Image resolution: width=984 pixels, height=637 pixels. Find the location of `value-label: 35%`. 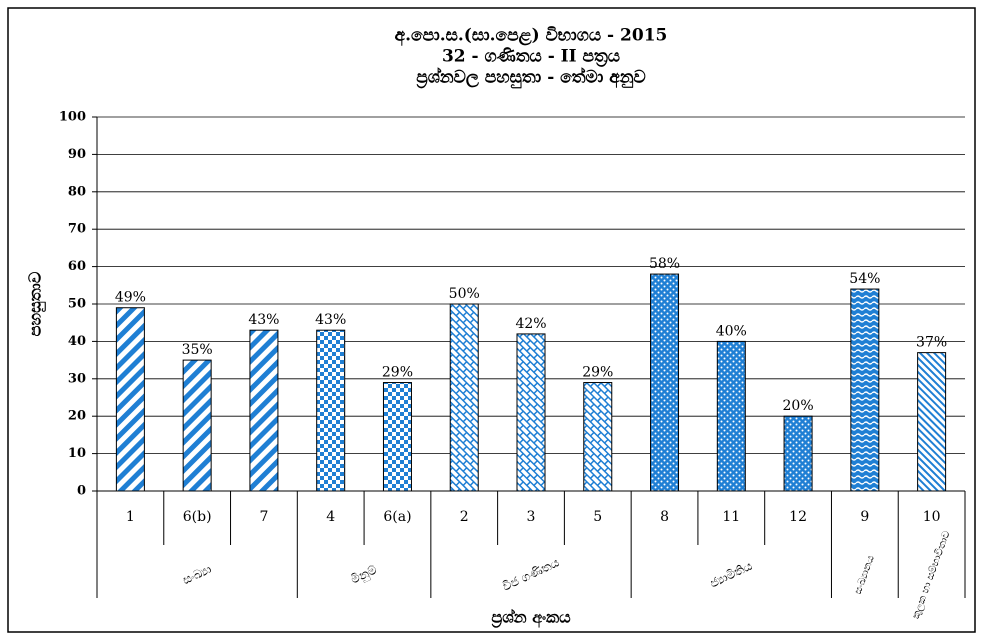

value-label: 35% is located at coordinates (197, 350).